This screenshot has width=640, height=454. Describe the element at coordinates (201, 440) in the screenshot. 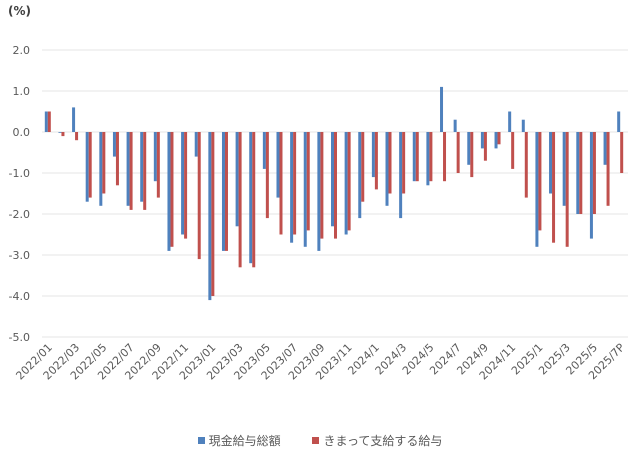

I see `legend-swatch-blue-icon` at that location.